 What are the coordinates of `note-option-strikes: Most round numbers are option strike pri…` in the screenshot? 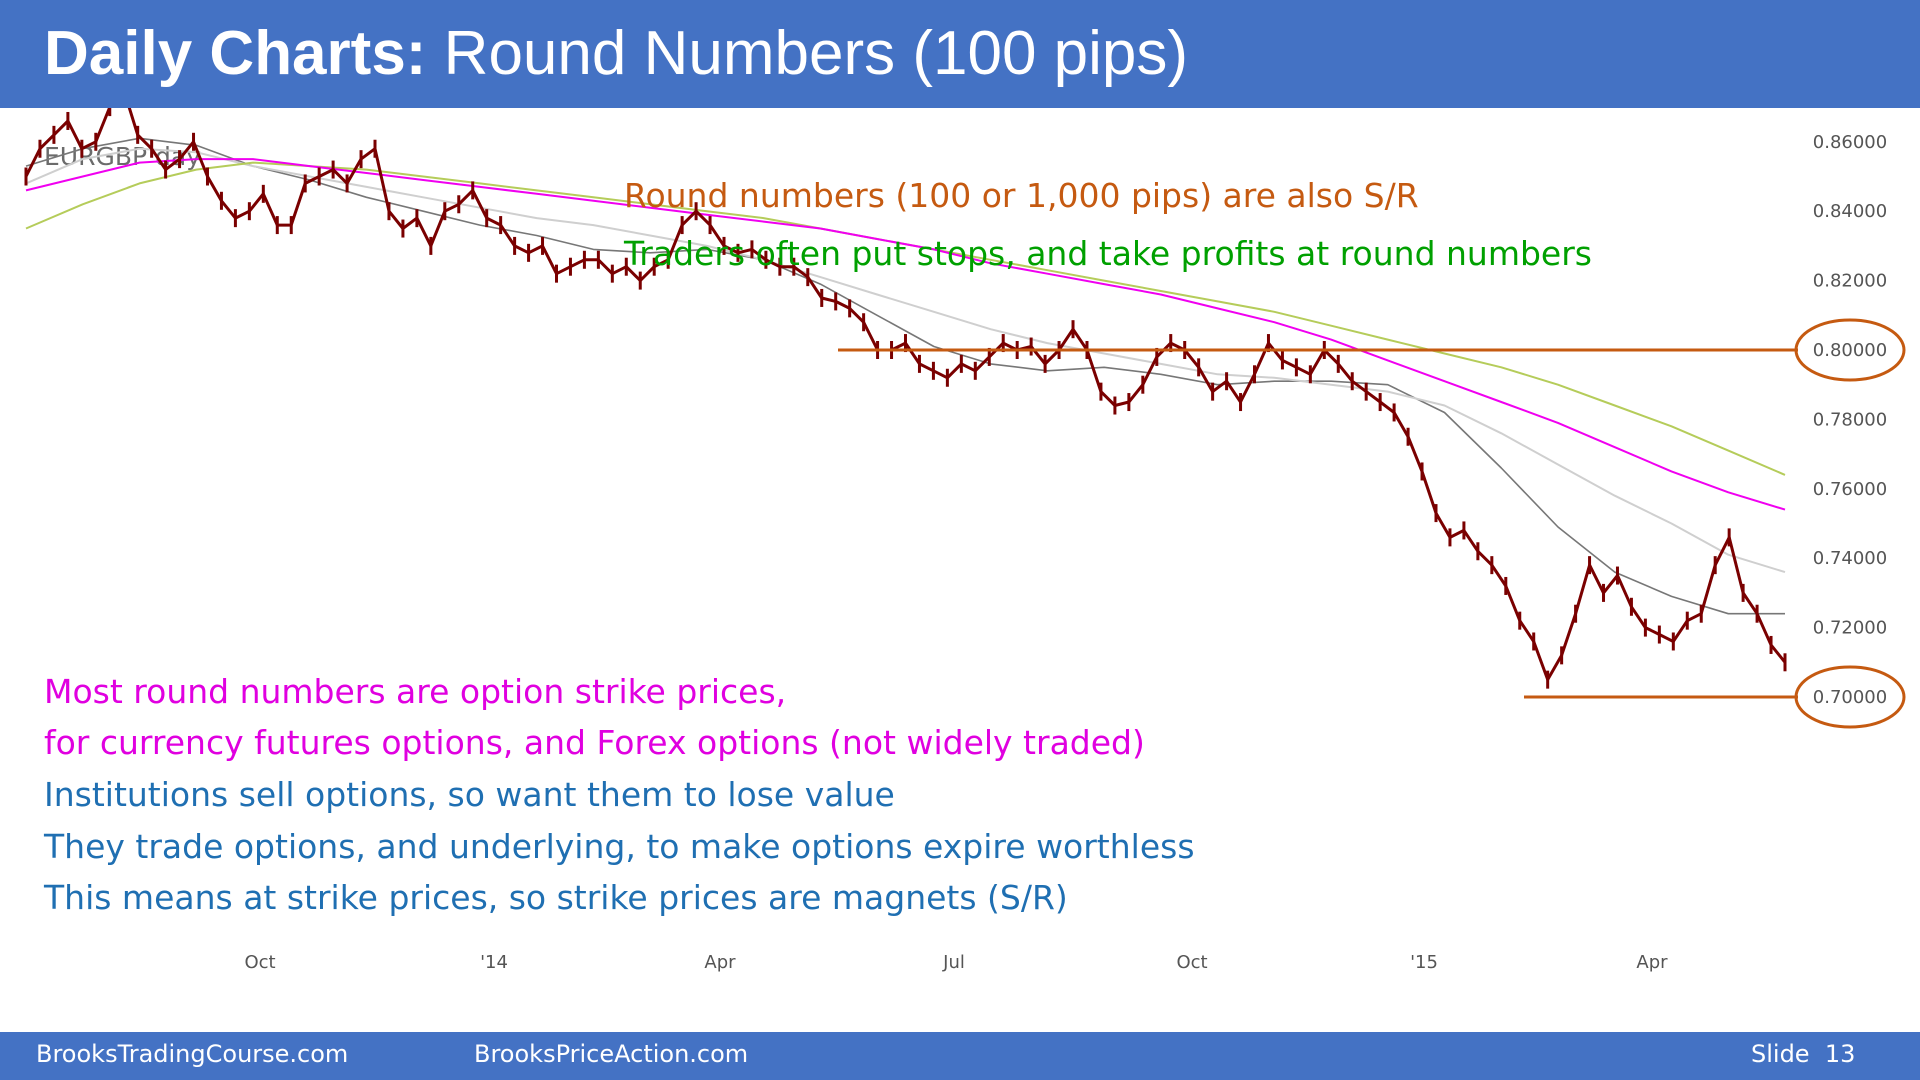 It's located at (415, 691).